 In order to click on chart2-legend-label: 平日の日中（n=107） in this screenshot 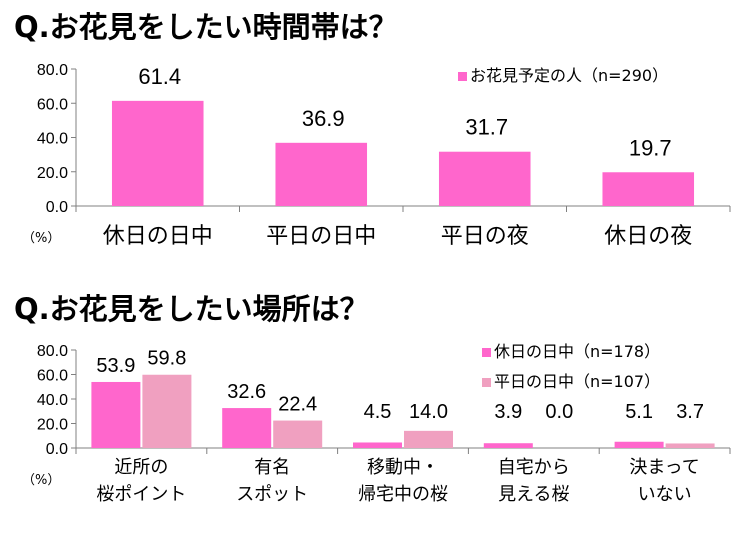, I will do `click(577, 381)`.